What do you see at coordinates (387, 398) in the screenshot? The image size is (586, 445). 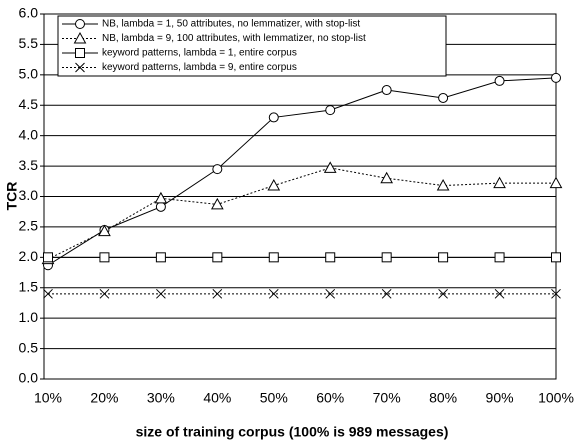 I see `x-tick-label: 70%` at bounding box center [387, 398].